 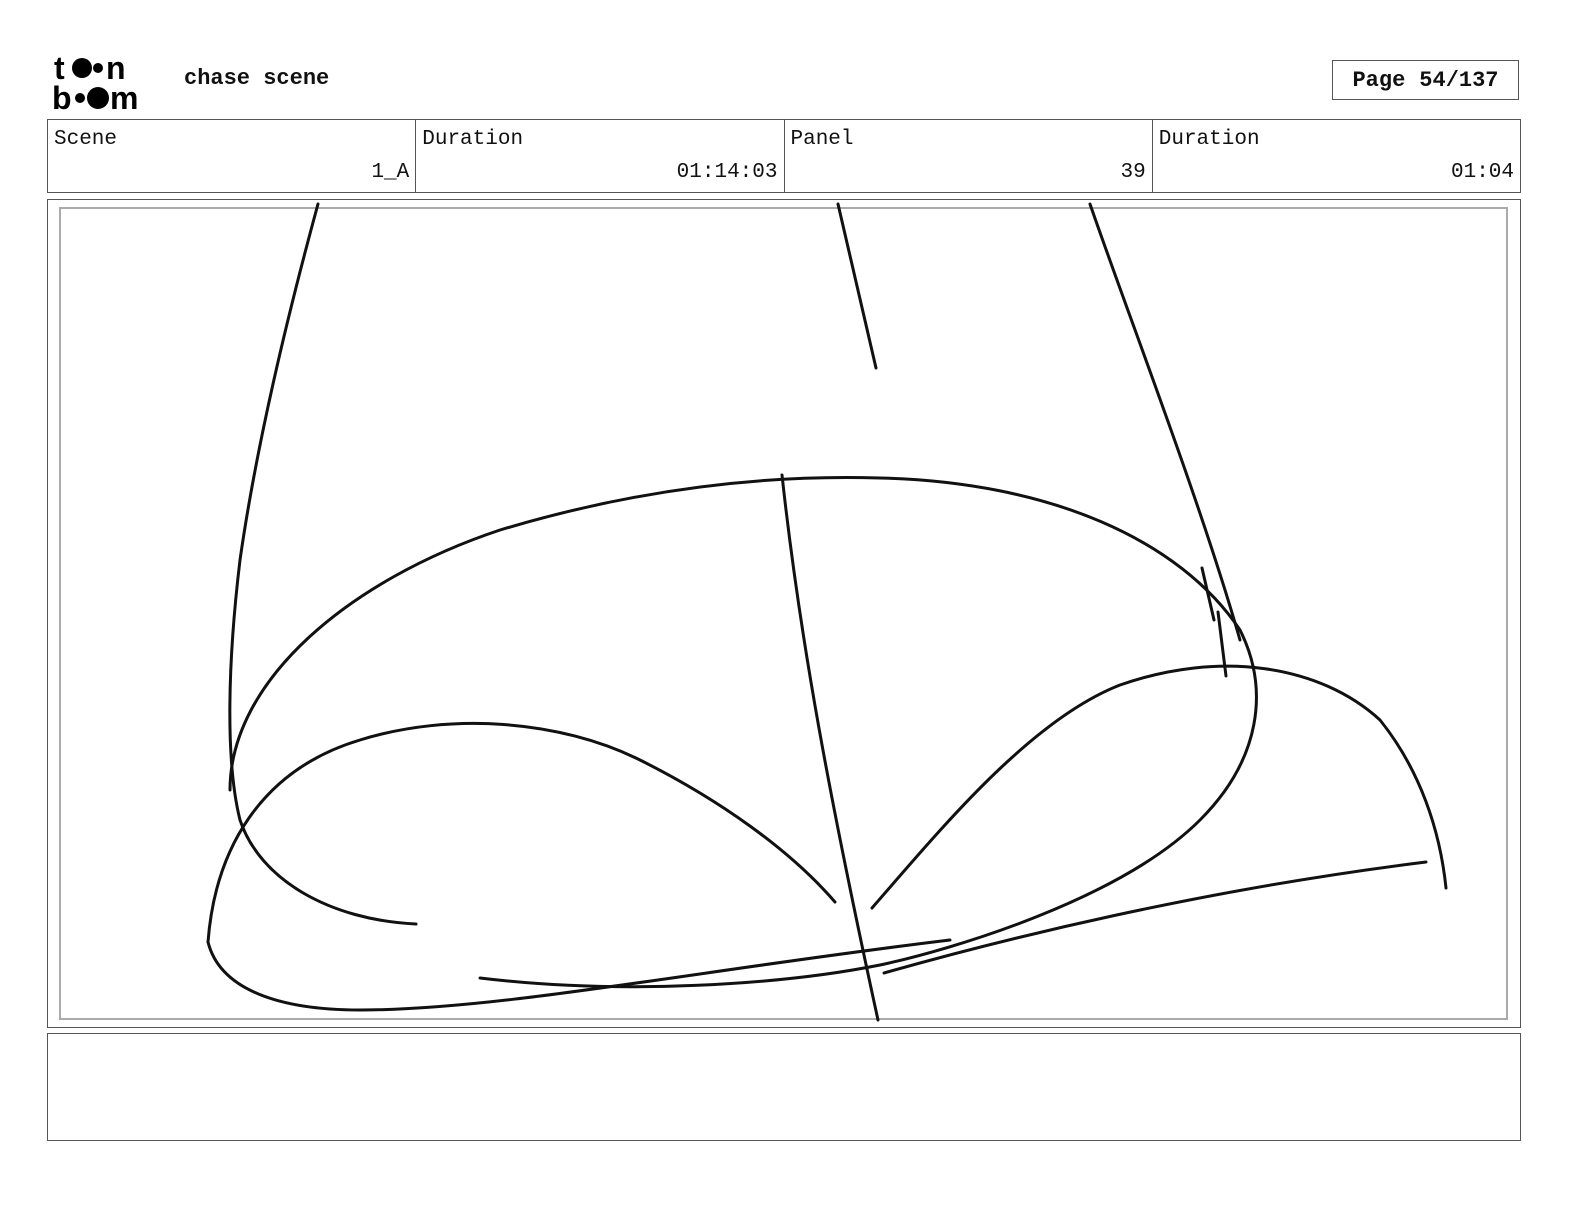 I want to click on caption-box, so click(x=784, y=1087).